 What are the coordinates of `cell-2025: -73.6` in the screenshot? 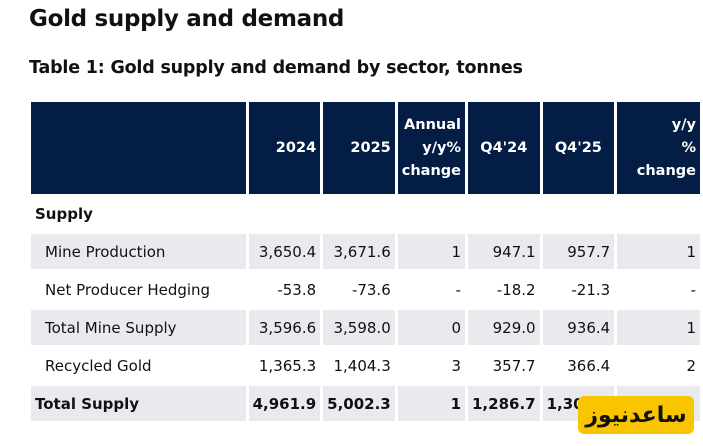 It's located at (371, 289).